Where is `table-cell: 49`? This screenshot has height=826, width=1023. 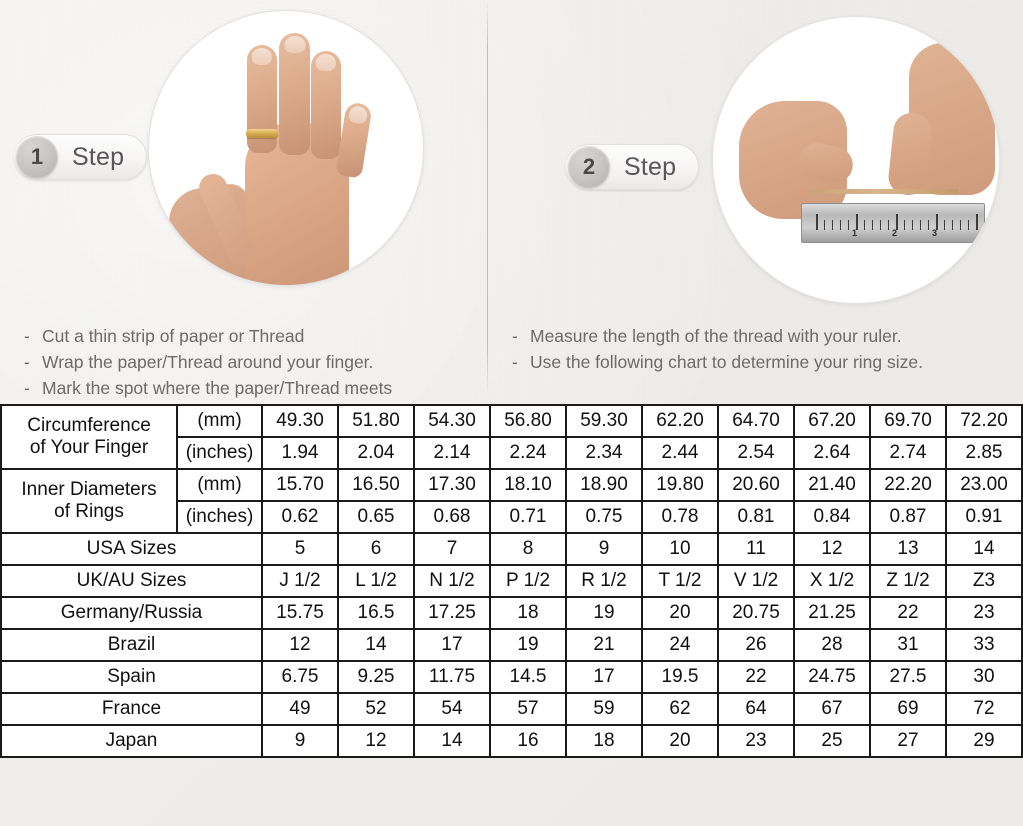
table-cell: 49 is located at coordinates (300, 709).